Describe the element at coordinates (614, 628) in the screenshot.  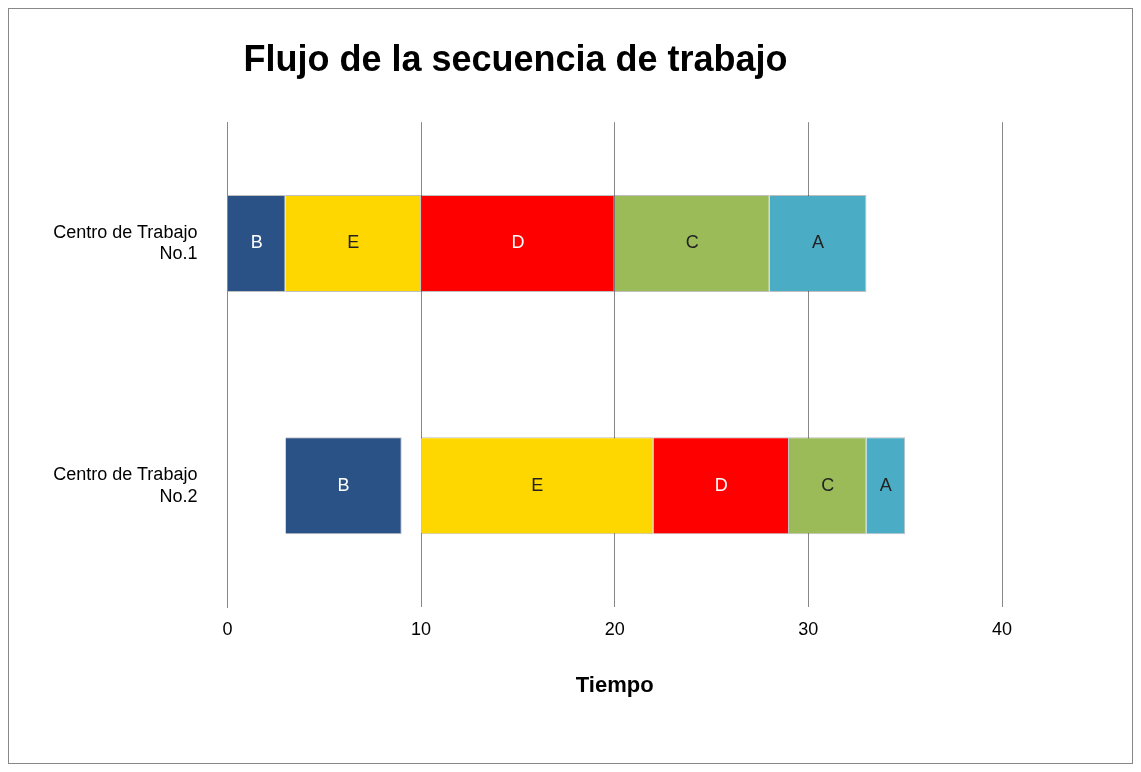
I see `x-tick-label: 20` at that location.